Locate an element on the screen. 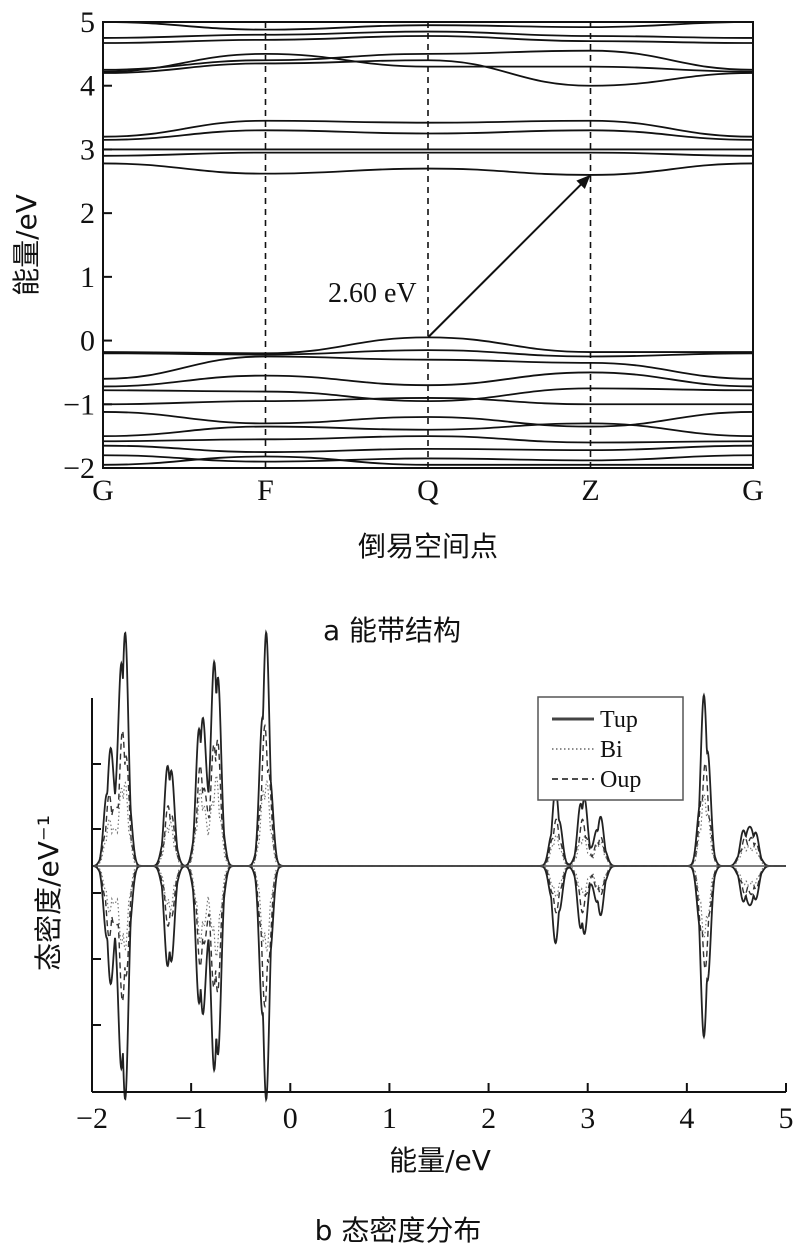 The height and width of the screenshot is (1257, 805). band-y-axis-title: 能量/eV is located at coordinates (26, 245).